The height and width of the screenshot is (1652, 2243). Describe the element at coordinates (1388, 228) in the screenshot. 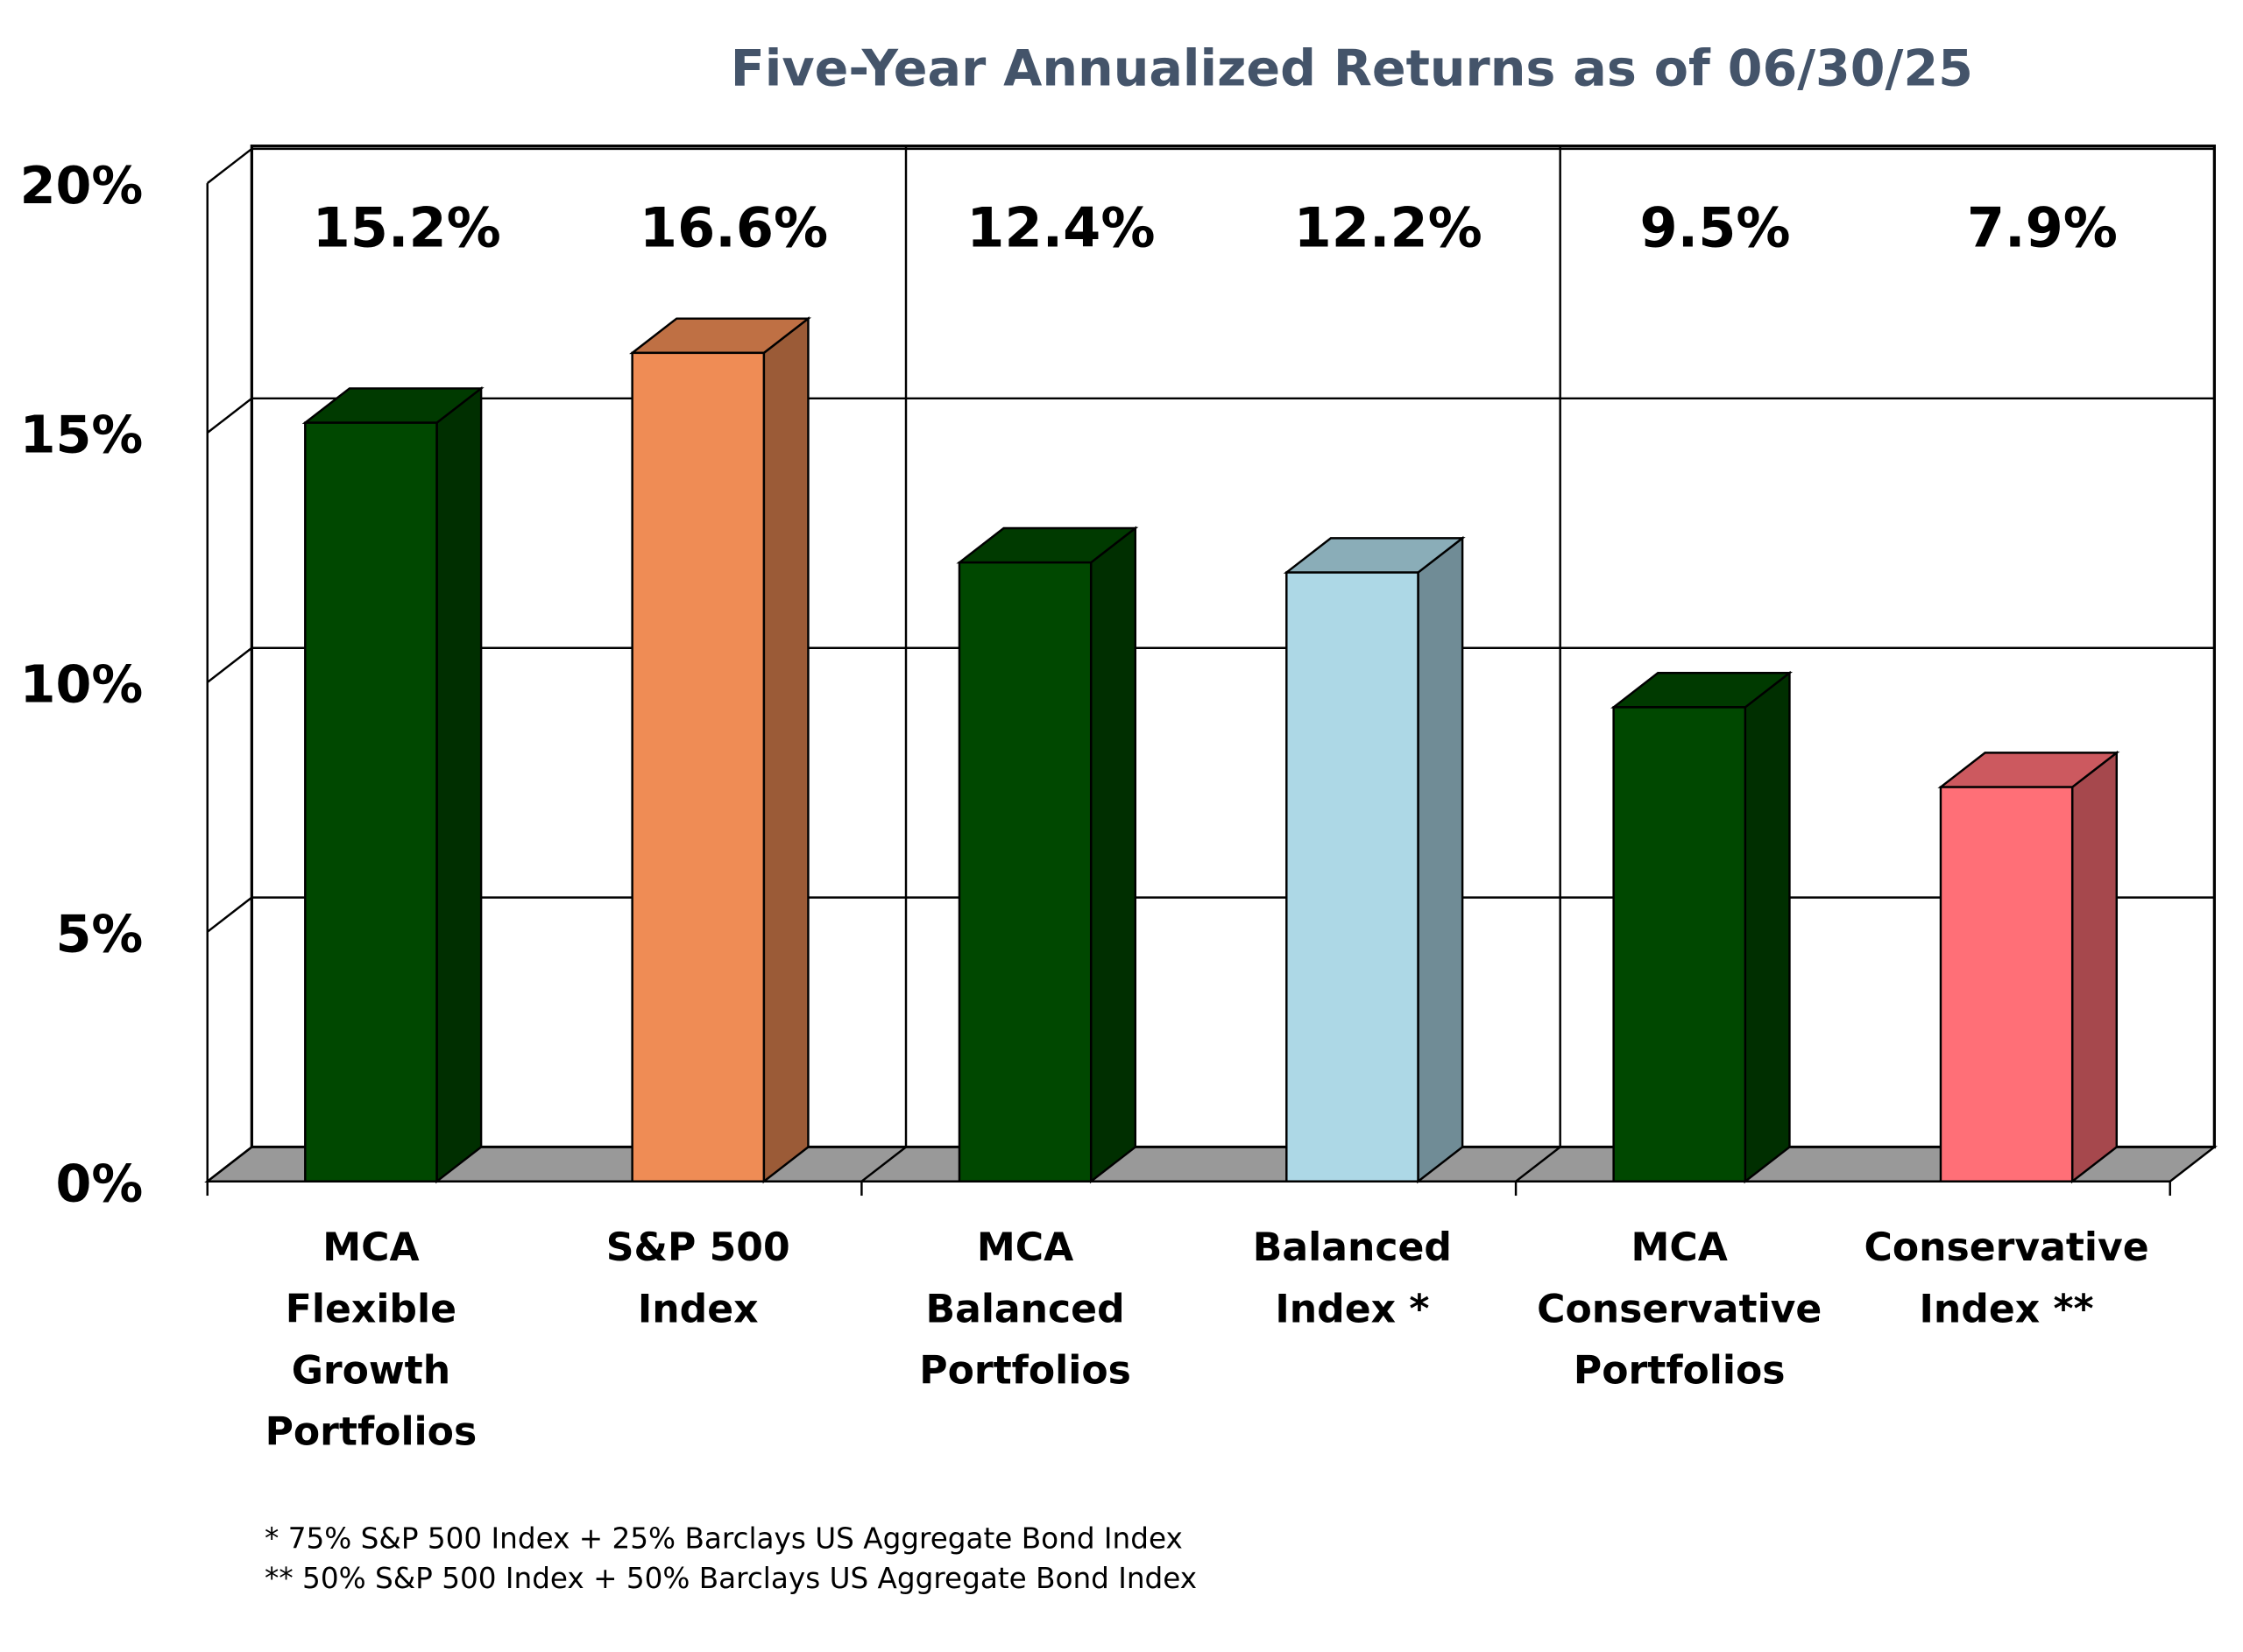

I see `value-label: 12.2%` at that location.